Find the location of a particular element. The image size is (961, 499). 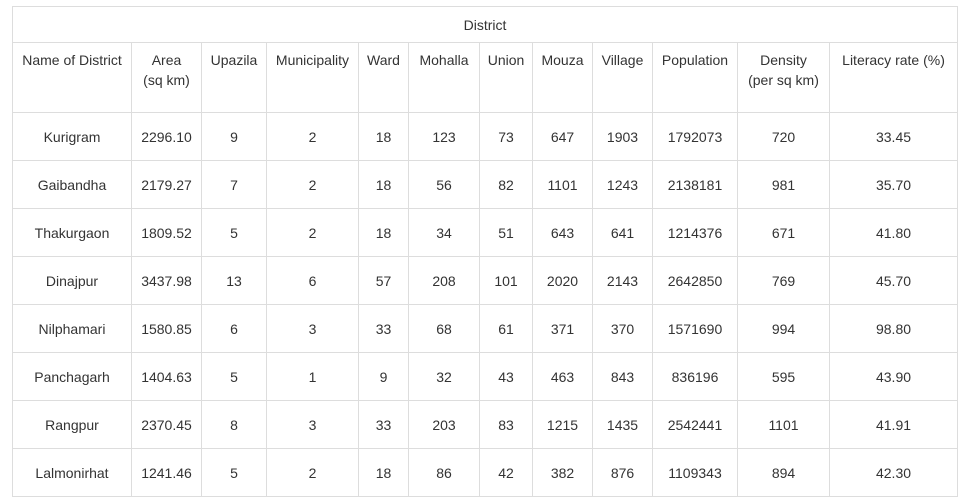

header-mouza: Mouza is located at coordinates (562, 77).